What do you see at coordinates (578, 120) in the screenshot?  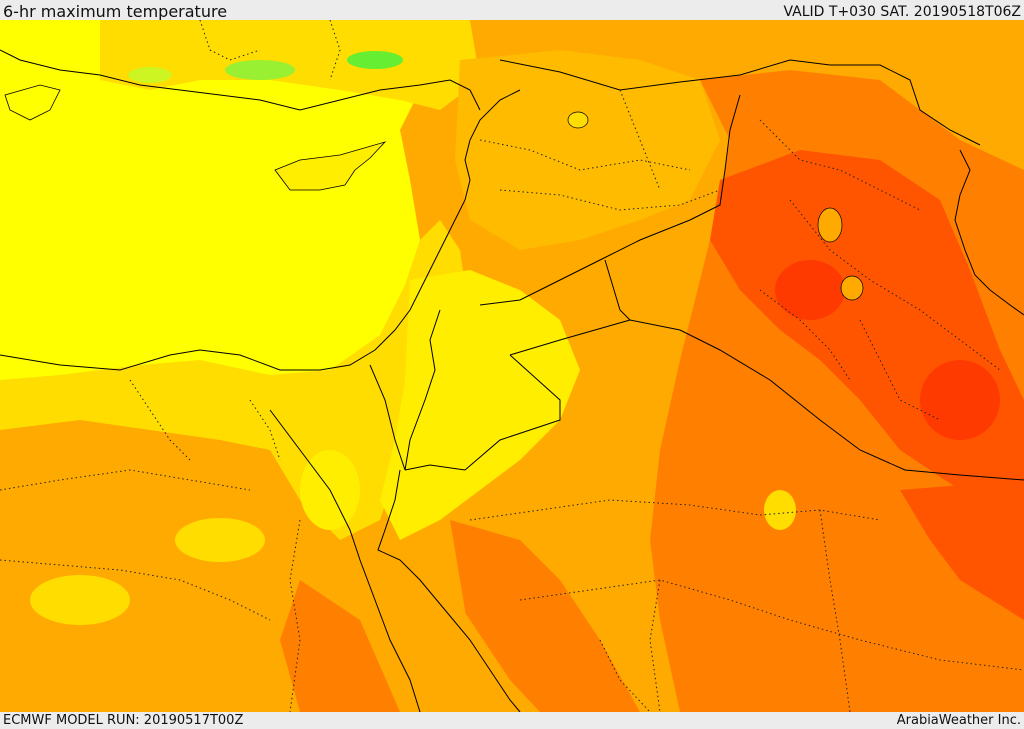 I see `lake-assad` at bounding box center [578, 120].